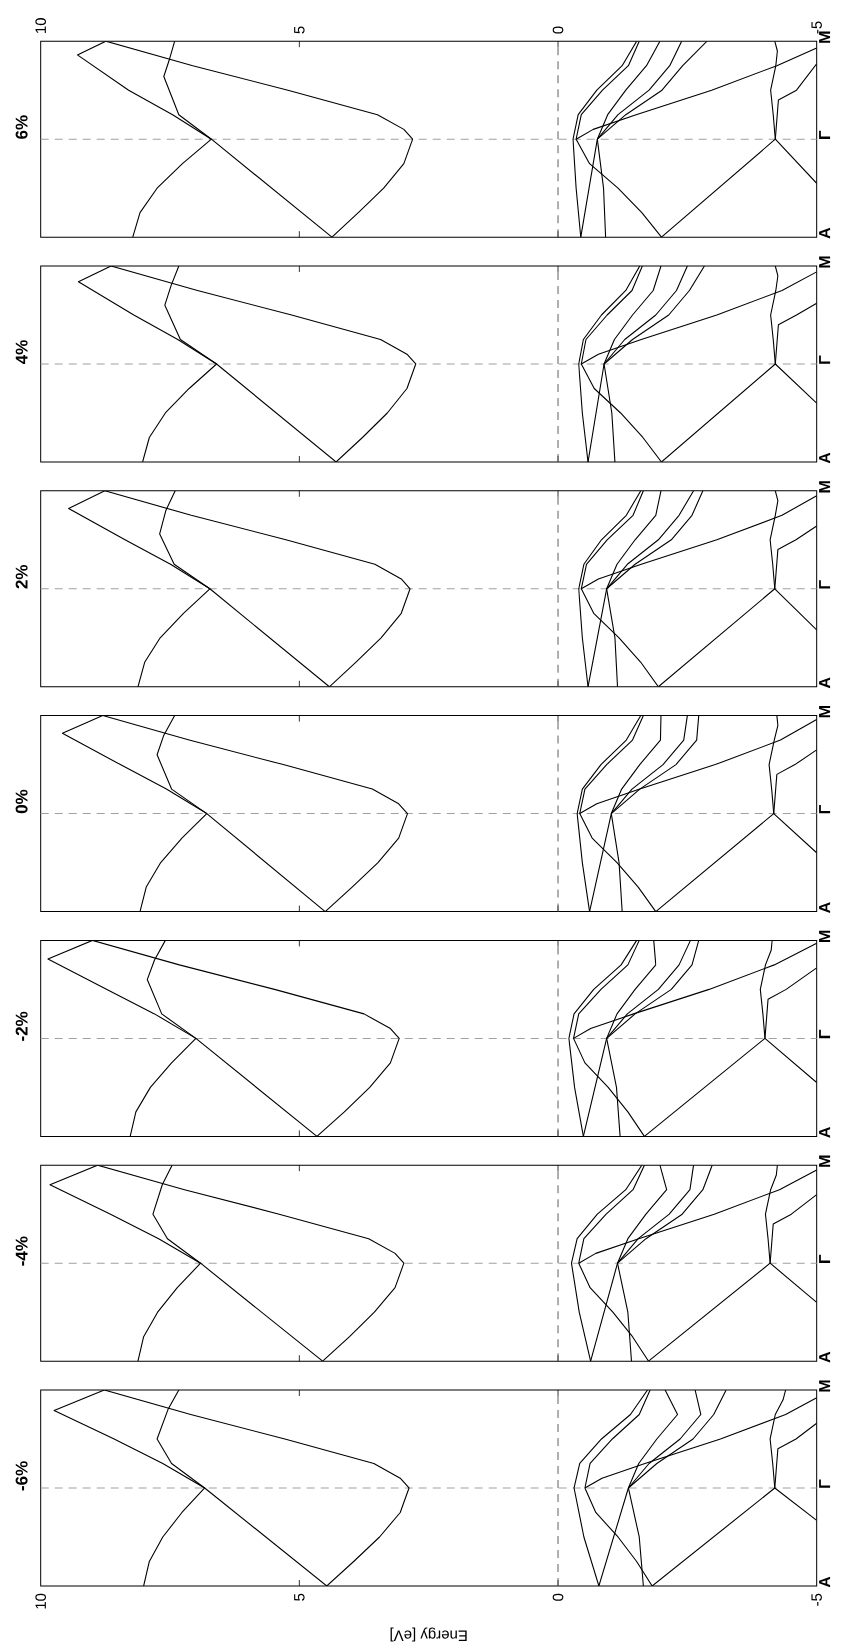  What do you see at coordinates (428, 1634) in the screenshot?
I see `x-axis-title: Energy [eV]` at bounding box center [428, 1634].